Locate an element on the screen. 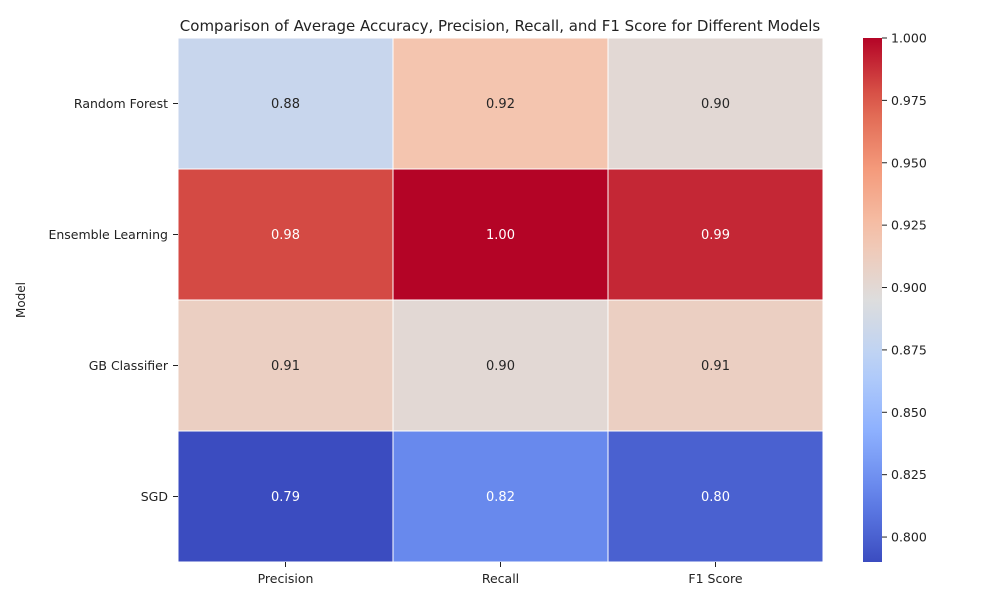  colorbar-tick-label: 0.825 is located at coordinates (909, 474).